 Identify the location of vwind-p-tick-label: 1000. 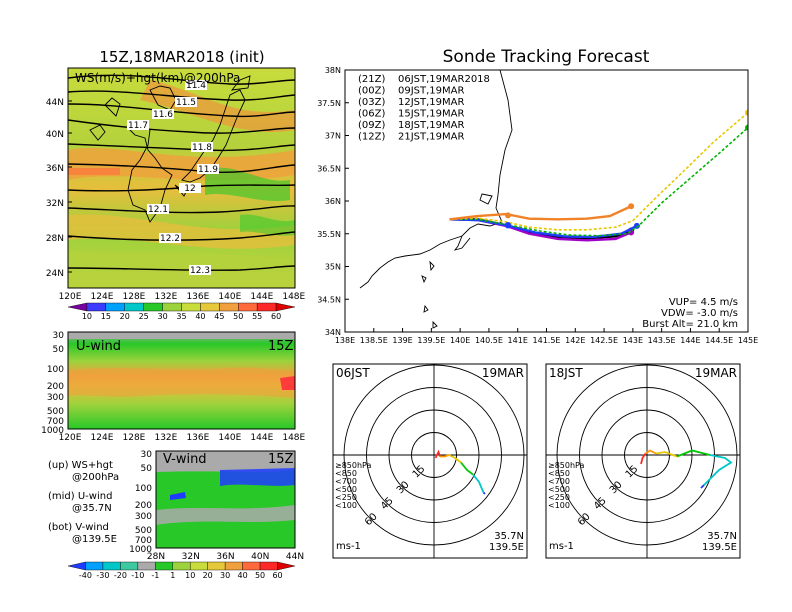
(140, 550).